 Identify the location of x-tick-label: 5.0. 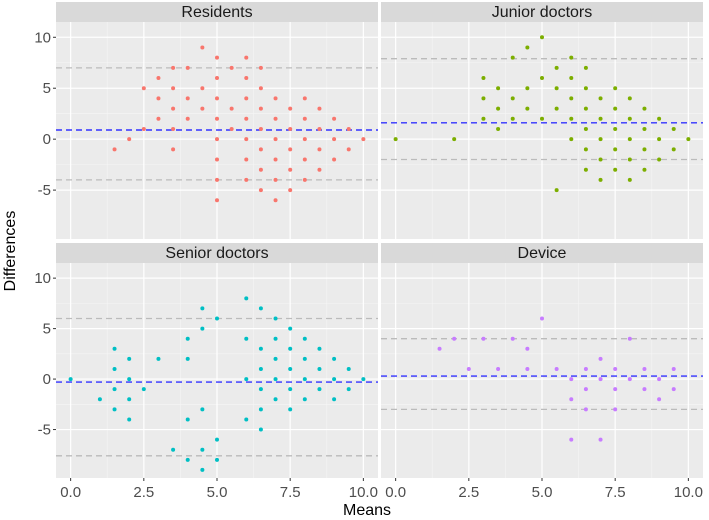
(217, 492).